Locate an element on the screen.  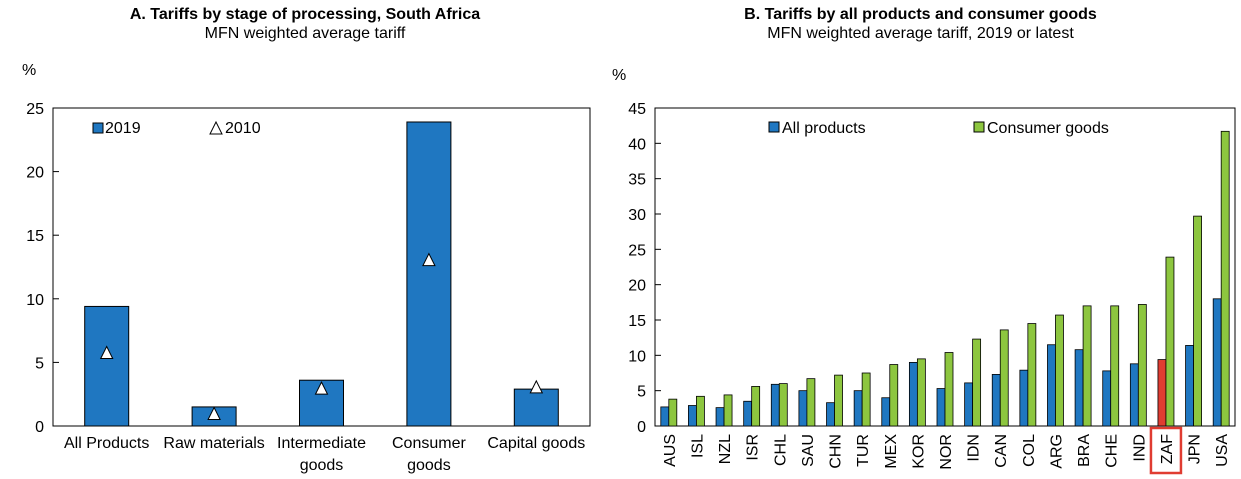
y-tick-label-b: 10 is located at coordinates (637, 356).